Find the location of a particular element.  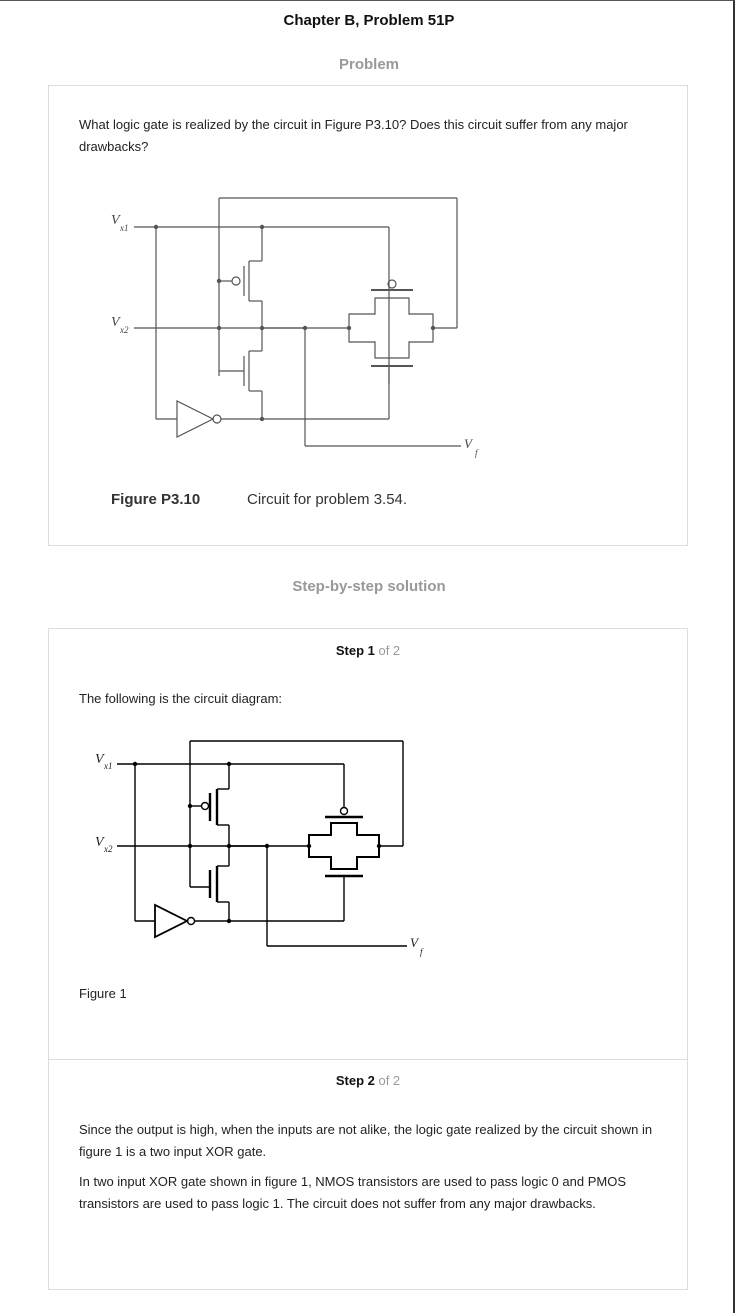

step-1-figure-caption: Figure 1 is located at coordinates (103, 993).